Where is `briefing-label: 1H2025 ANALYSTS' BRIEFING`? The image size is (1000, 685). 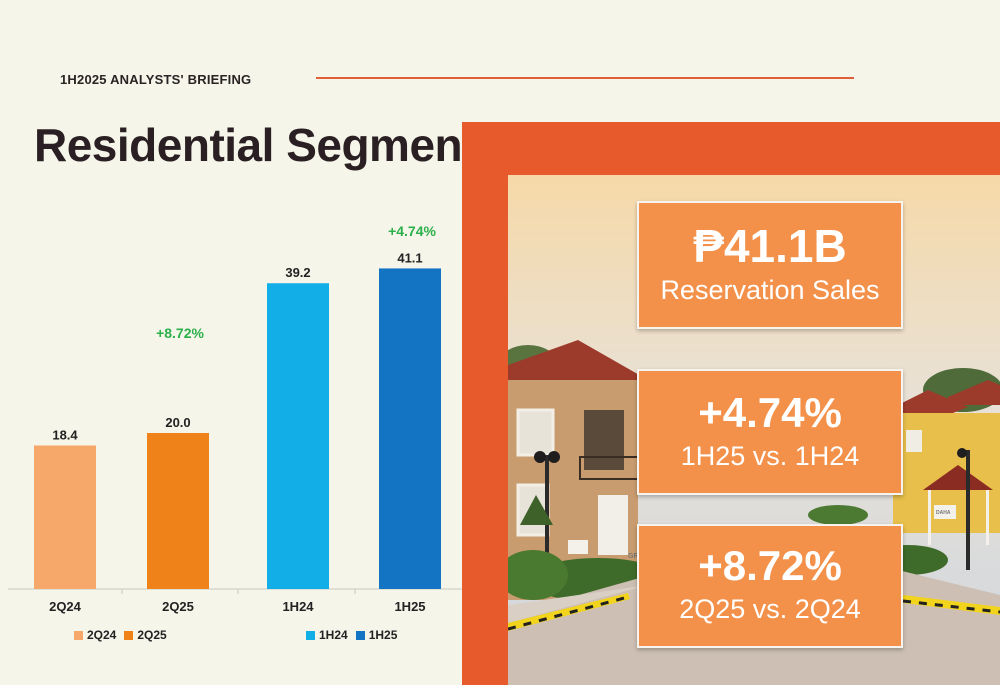 briefing-label: 1H2025 ANALYSTS' BRIEFING is located at coordinates (156, 79).